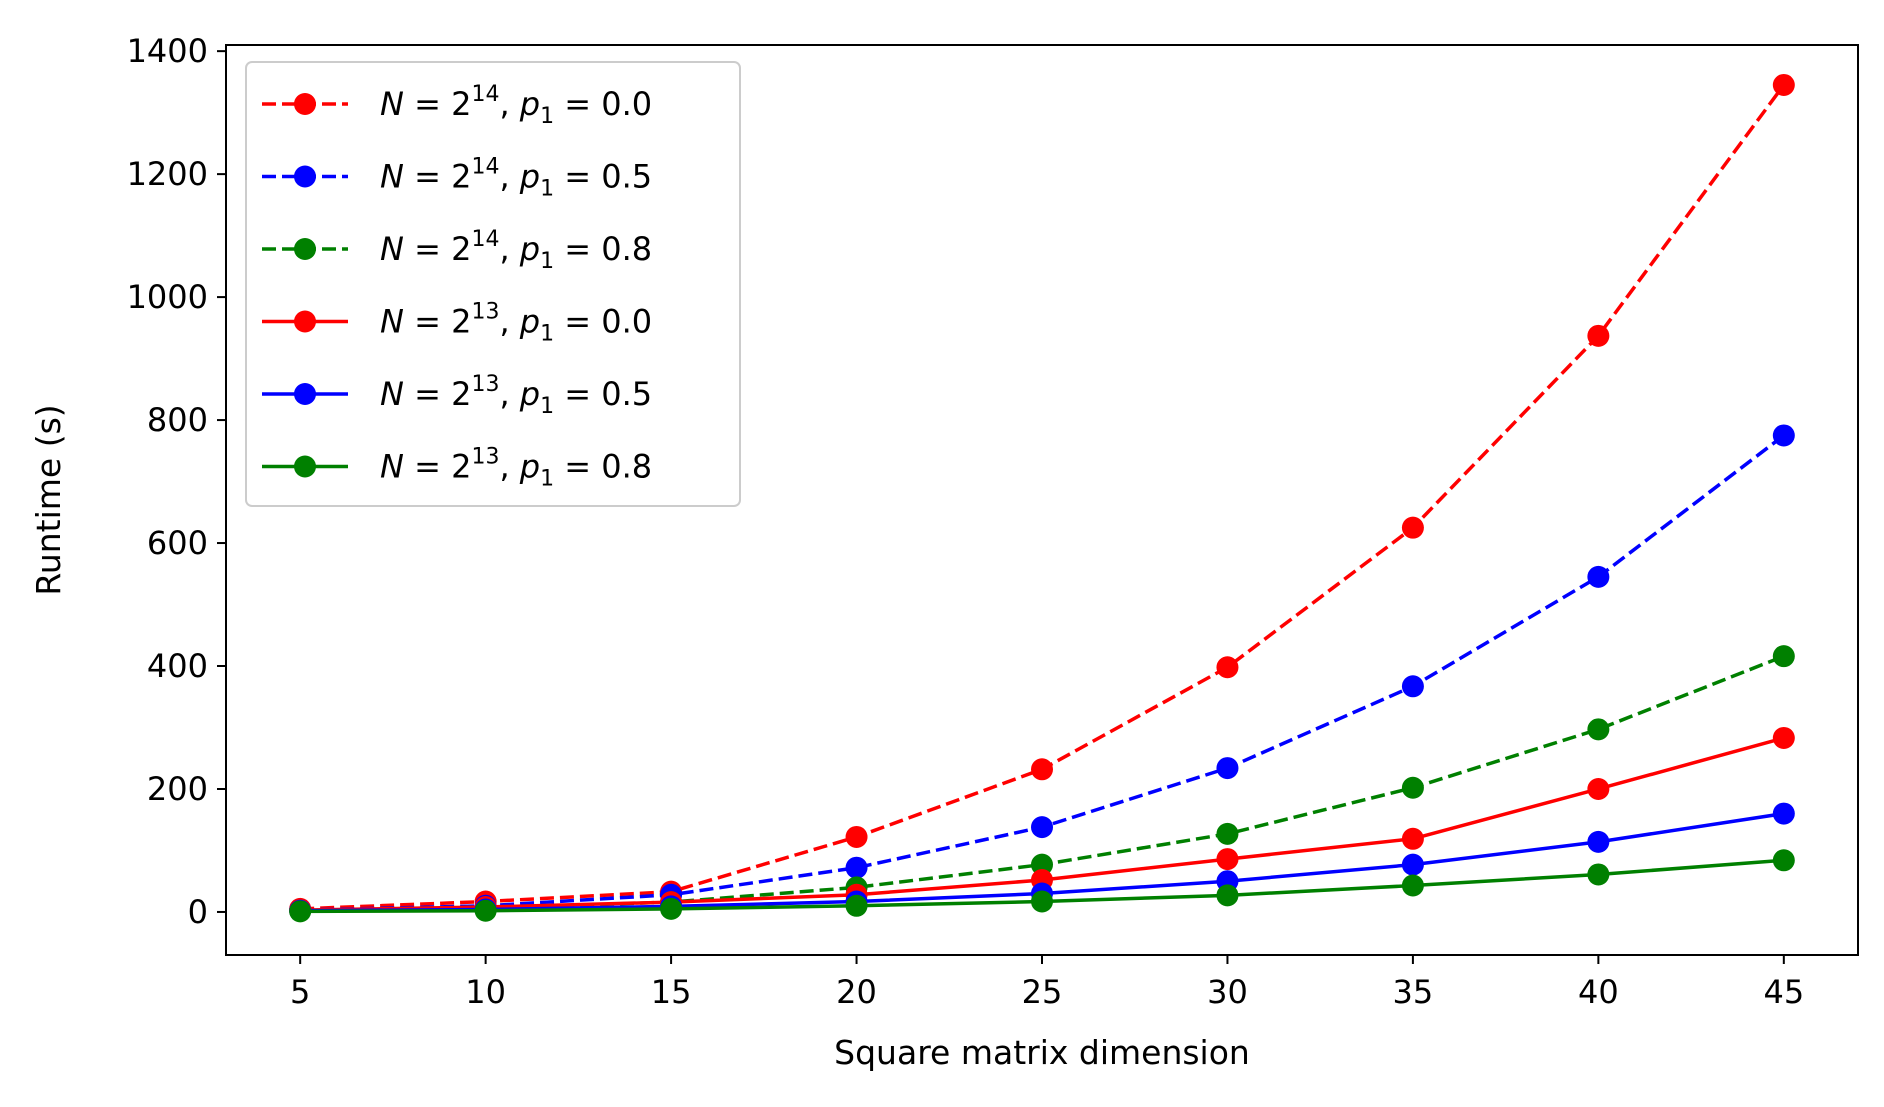 This screenshot has height=1107, width=1884. What do you see at coordinates (516, 395) in the screenshot?
I see `legend-label: N = 213, p1 = 0.5` at bounding box center [516, 395].